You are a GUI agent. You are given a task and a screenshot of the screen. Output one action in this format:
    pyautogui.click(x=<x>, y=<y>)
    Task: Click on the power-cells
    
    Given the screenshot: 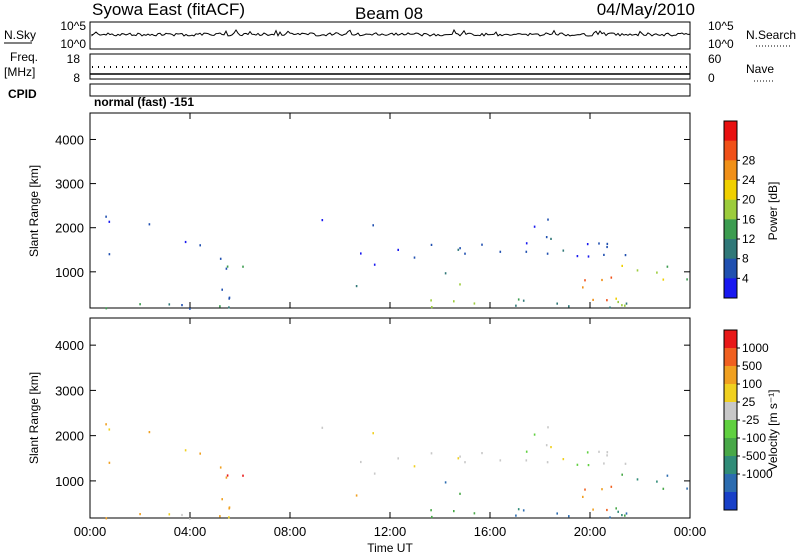 What is the action you would take?
    pyautogui.click(x=396, y=262)
    